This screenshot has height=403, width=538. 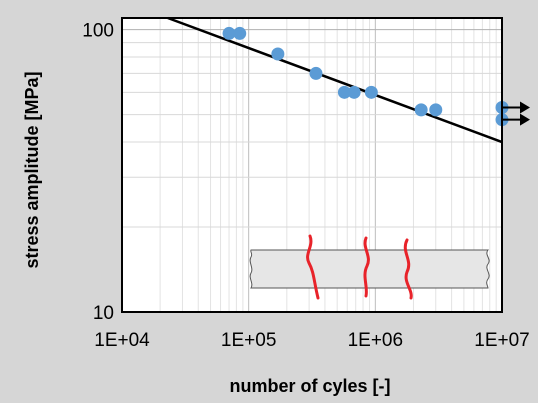 What do you see at coordinates (122, 340) in the screenshot?
I see `x-tick-label: 1E+04` at bounding box center [122, 340].